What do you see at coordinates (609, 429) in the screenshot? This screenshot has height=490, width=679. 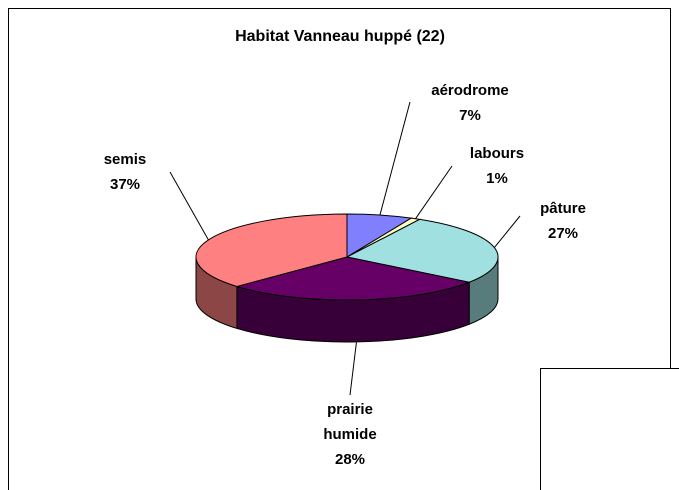 I see `legend-box` at bounding box center [609, 429].